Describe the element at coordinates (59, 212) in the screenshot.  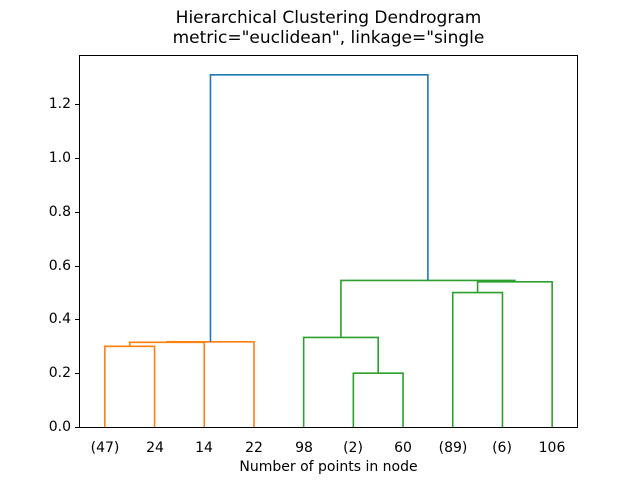
I see `y-tick-label: 0.8` at that location.